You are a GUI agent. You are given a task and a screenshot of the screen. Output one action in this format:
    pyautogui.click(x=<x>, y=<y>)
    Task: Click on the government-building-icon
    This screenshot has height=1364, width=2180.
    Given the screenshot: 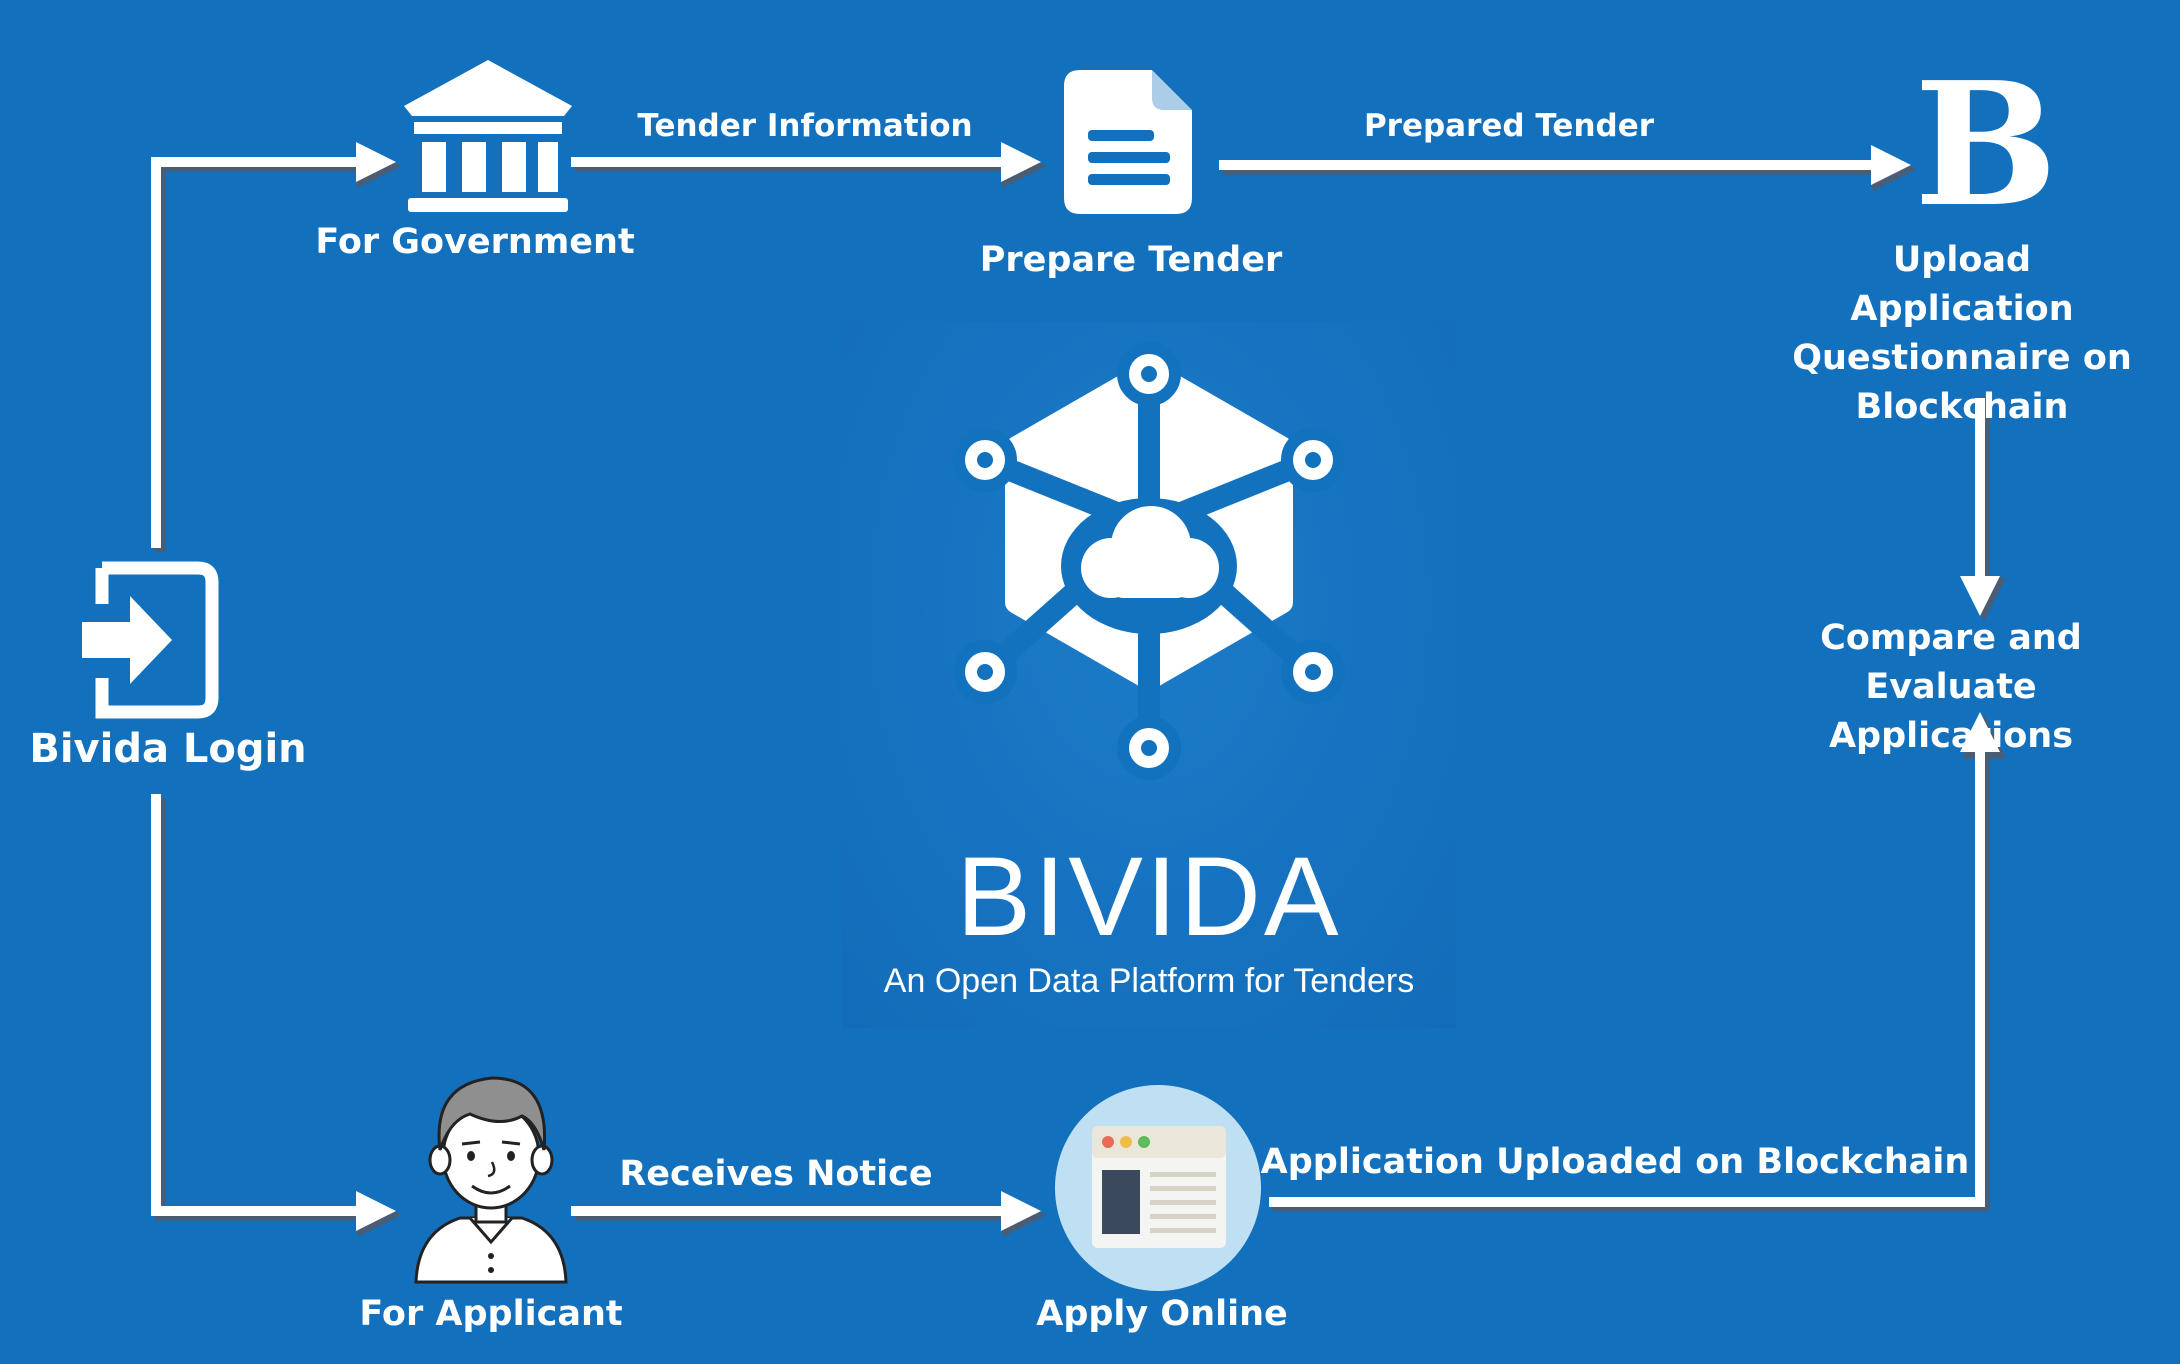 What is the action you would take?
    pyautogui.click(x=488, y=136)
    